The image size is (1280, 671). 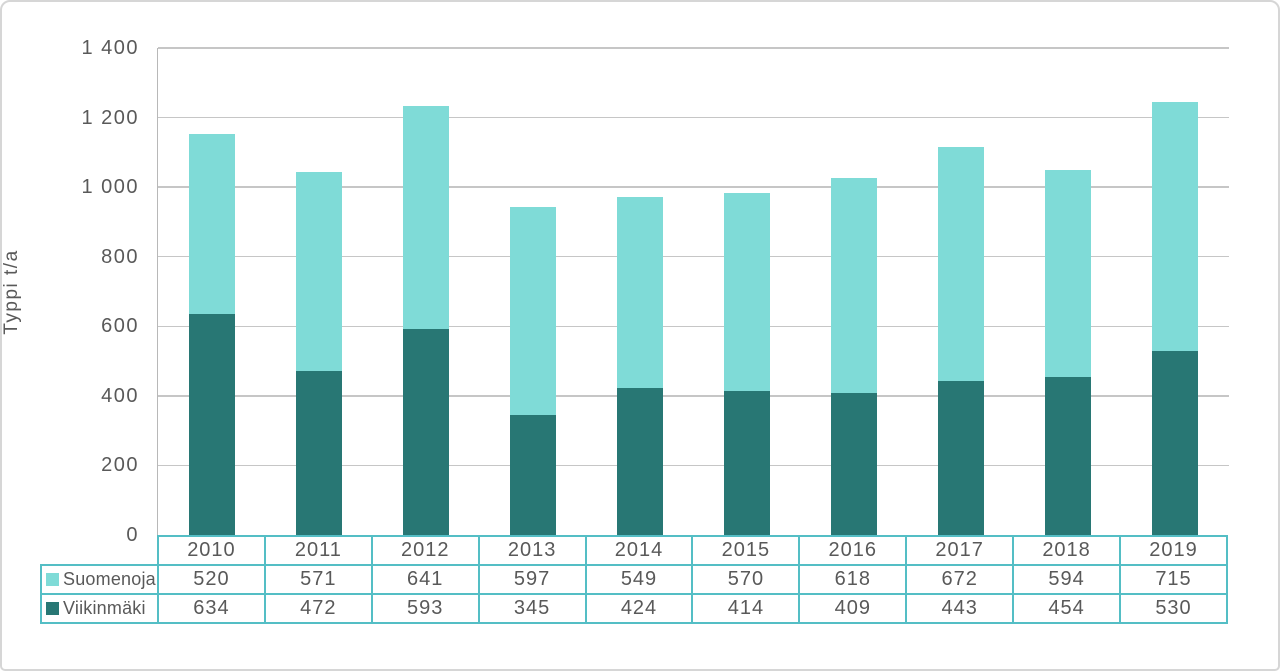 What do you see at coordinates (120, 256) in the screenshot?
I see `y-tick-label-800: 800` at bounding box center [120, 256].